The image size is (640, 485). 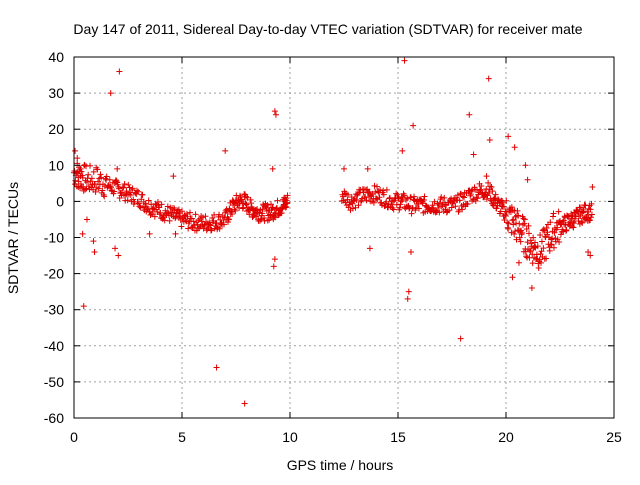 What do you see at coordinates (56, 129) in the screenshot?
I see `y-tick-label: 20` at bounding box center [56, 129].